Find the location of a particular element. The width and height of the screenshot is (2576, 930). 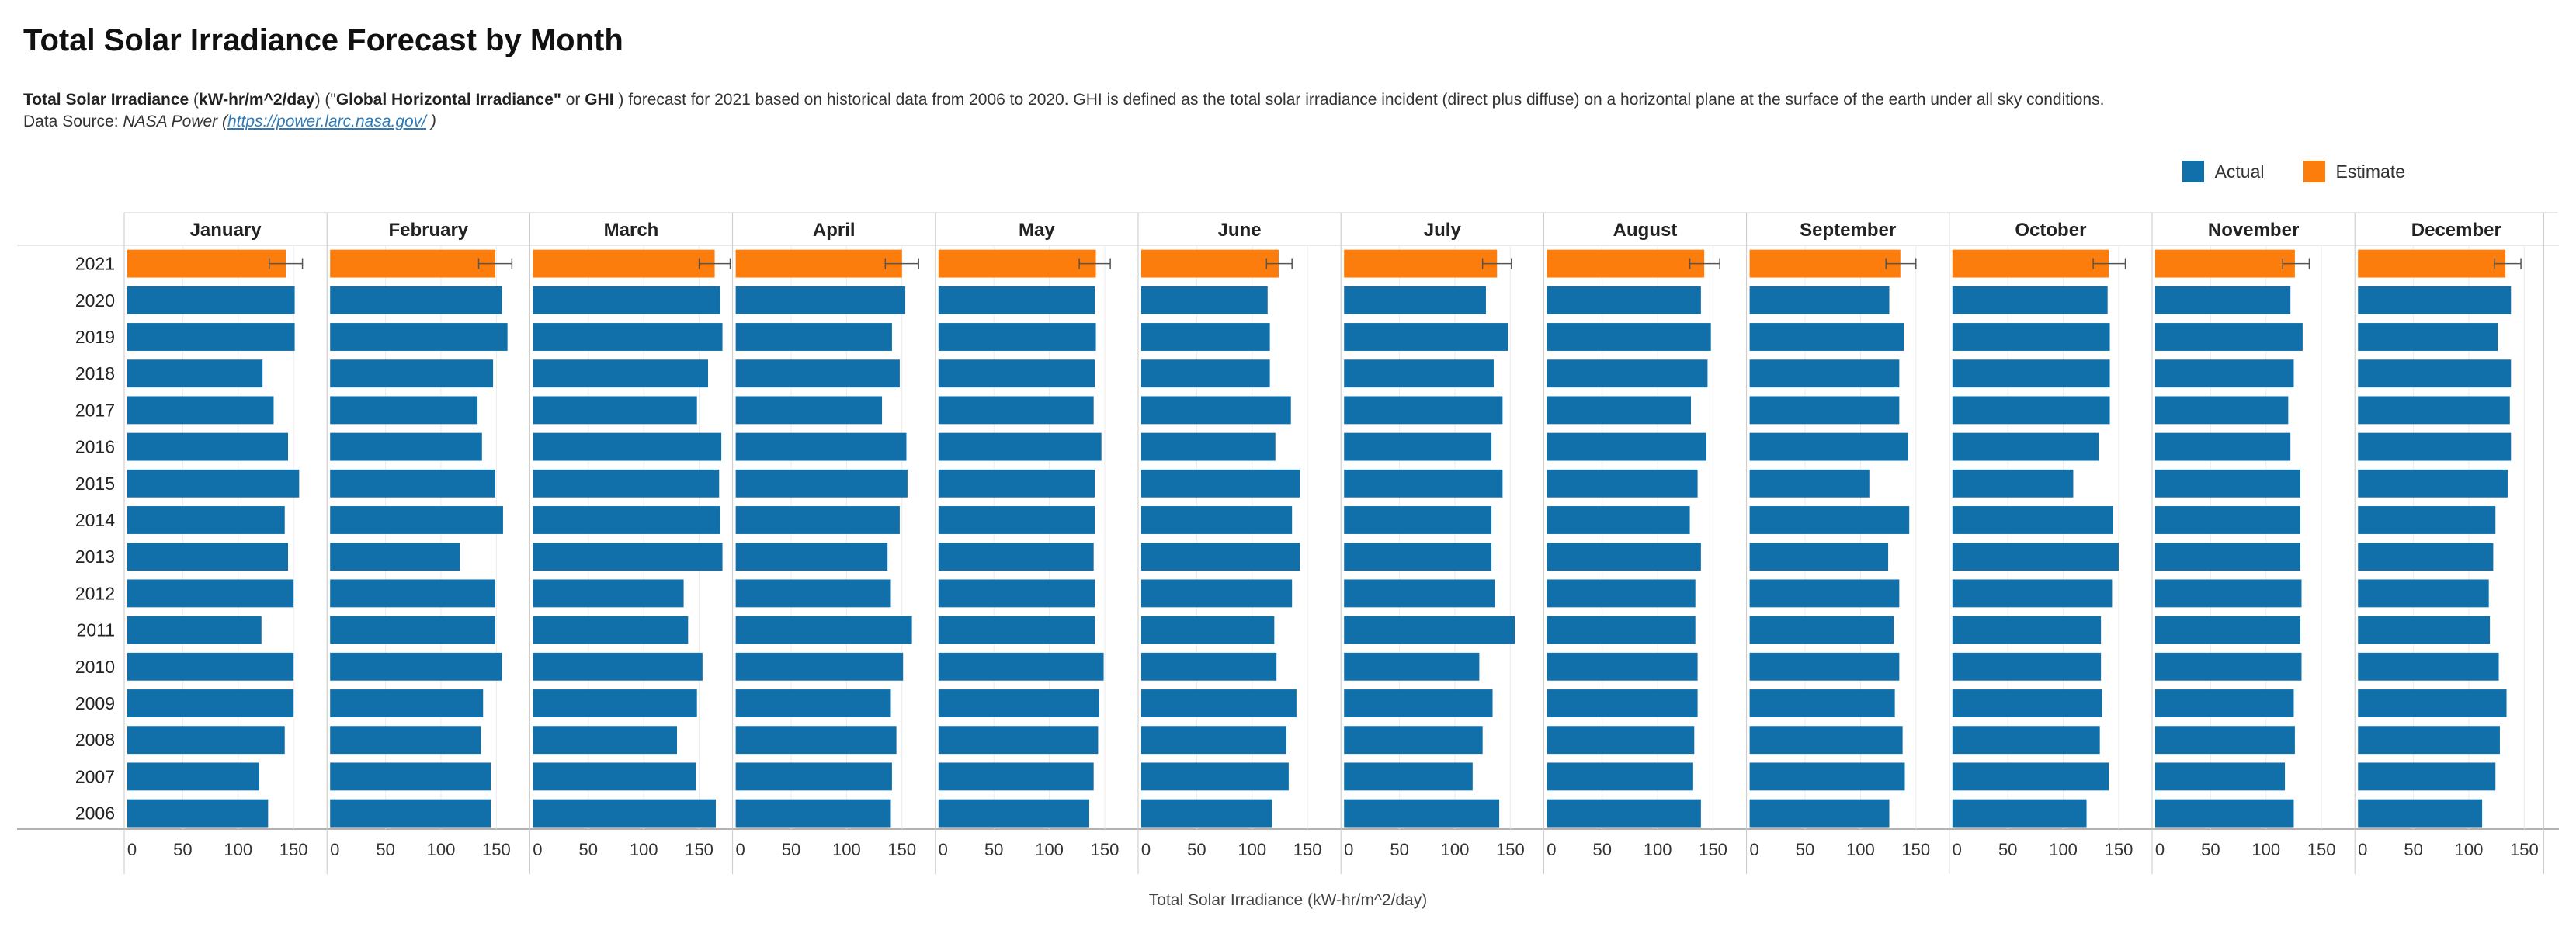

source-name: NASA Power is located at coordinates (170, 121).